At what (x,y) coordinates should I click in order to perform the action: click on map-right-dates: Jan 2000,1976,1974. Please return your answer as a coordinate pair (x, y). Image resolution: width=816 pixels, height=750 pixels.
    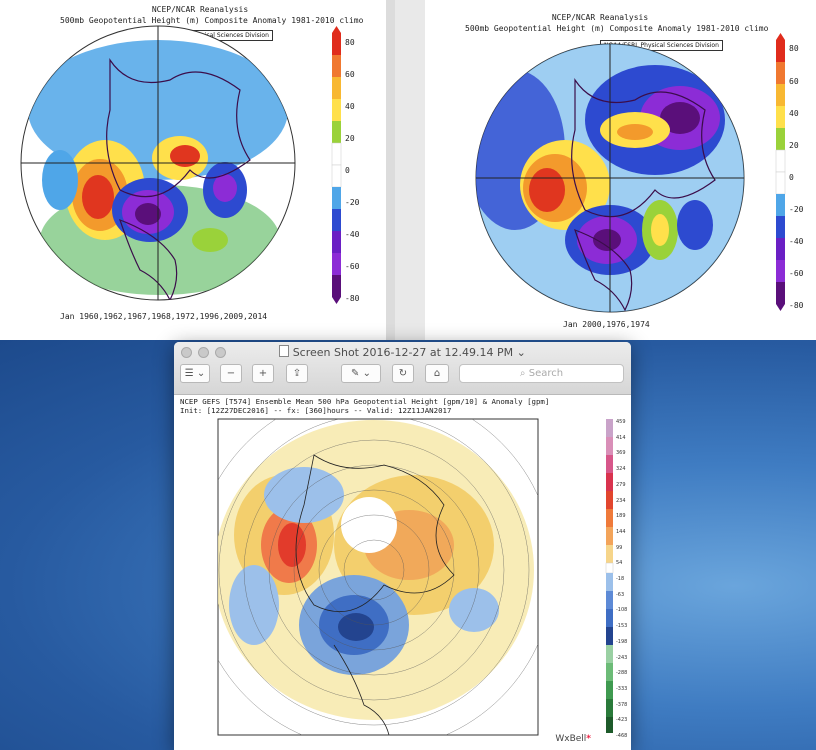
    Looking at the image, I should click on (606, 324).